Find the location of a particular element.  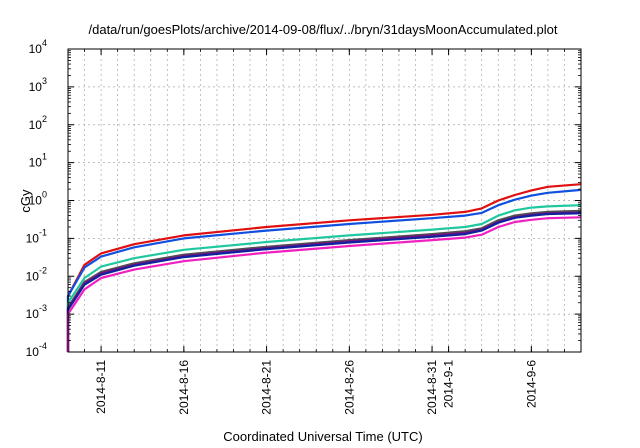

x-tick-label: 2014-8-21 is located at coordinates (267, 387).